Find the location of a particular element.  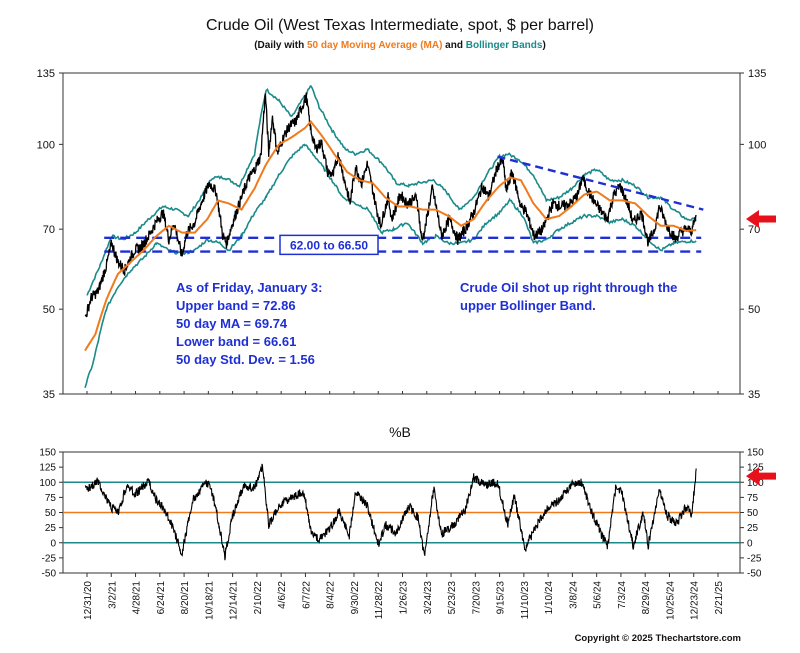

price-ytick-label-left: 35 is located at coordinates (49, 395).